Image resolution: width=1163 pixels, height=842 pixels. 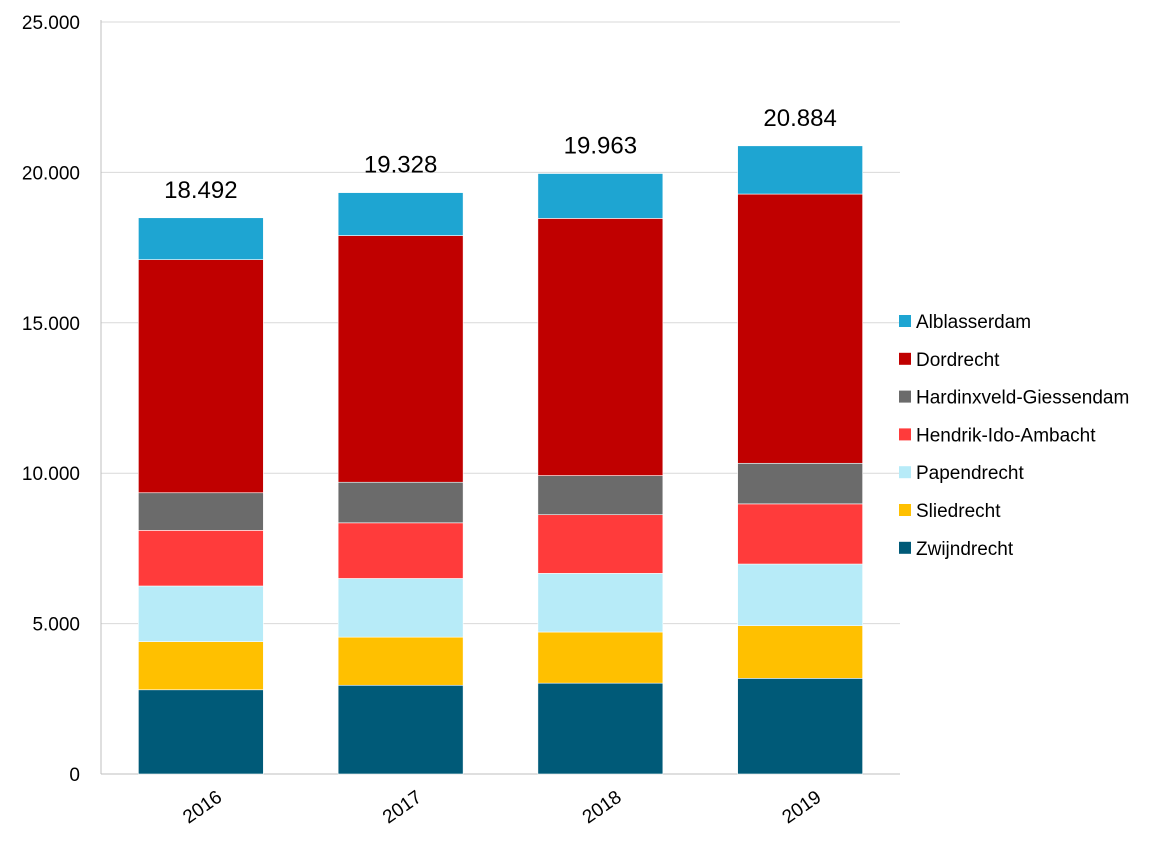 What do you see at coordinates (600, 146) in the screenshot?
I see `total-label: 19.963` at bounding box center [600, 146].